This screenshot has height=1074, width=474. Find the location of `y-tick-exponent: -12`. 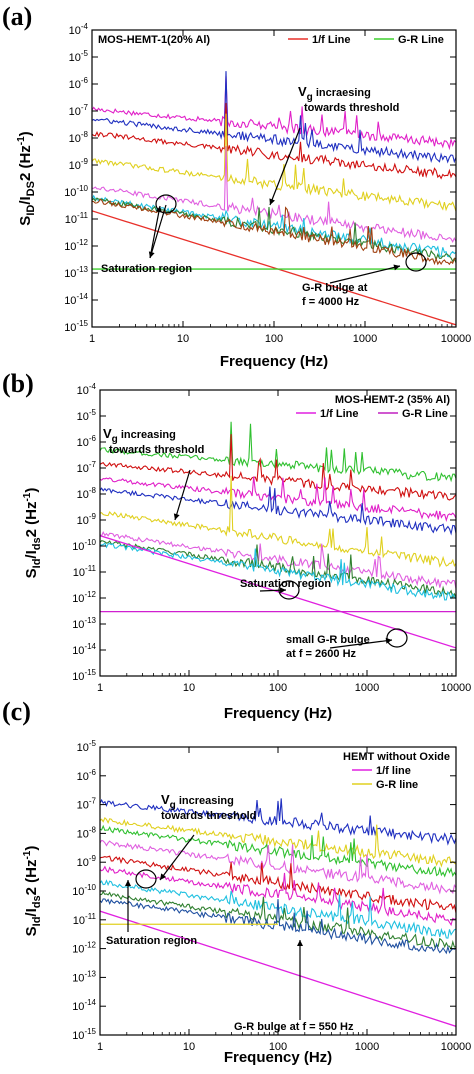

y-tick-exponent: -12 is located at coordinates (90, 945).